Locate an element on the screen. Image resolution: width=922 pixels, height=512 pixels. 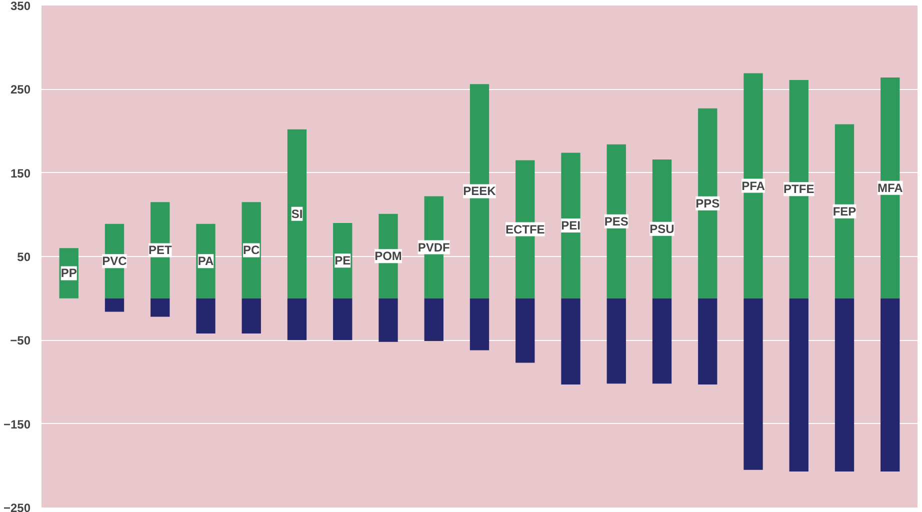
y-tick-label: −250 is located at coordinates (17, 506).